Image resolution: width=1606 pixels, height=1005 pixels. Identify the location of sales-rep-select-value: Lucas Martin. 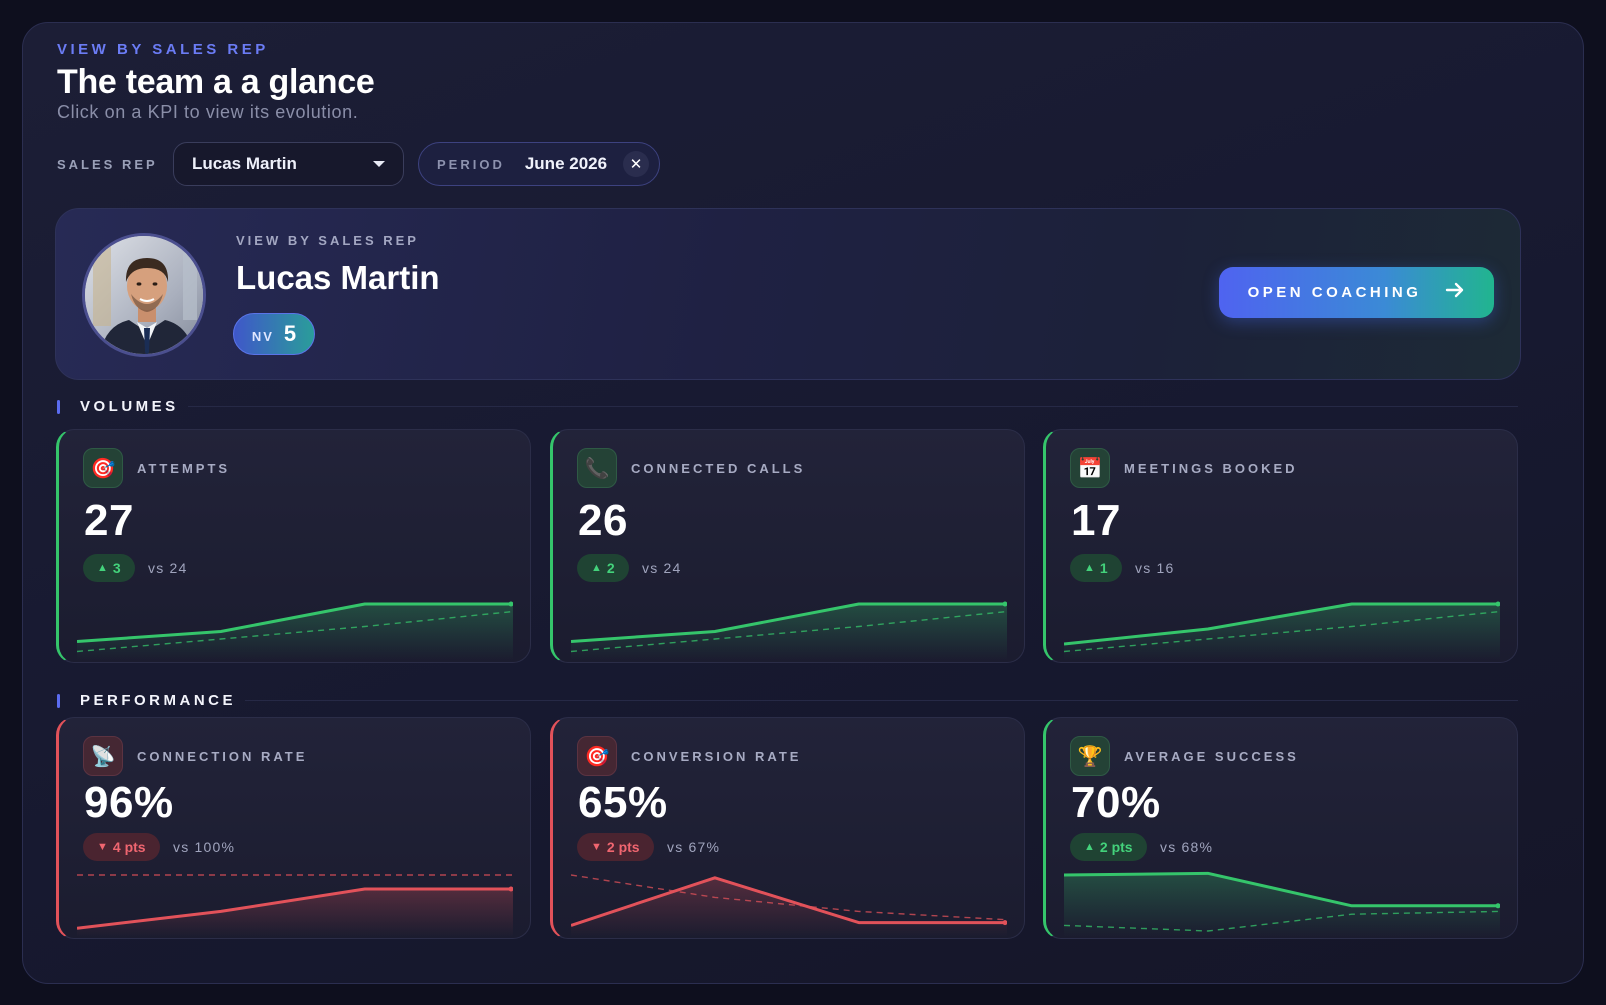
(244, 163).